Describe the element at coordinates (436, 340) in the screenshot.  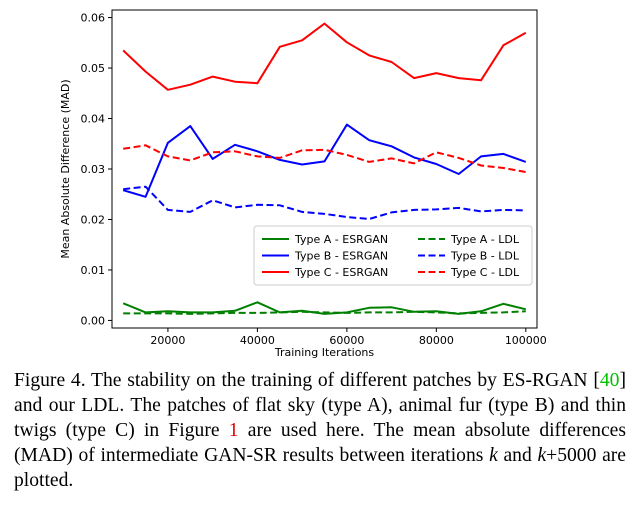
I see `x-tick-label: 80000` at that location.